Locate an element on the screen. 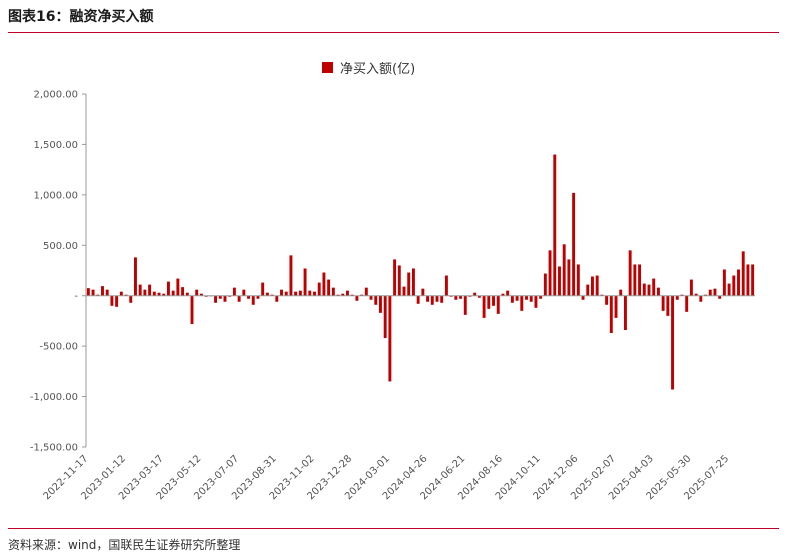  y-tick-label: -1,500.00 is located at coordinates (54, 448).